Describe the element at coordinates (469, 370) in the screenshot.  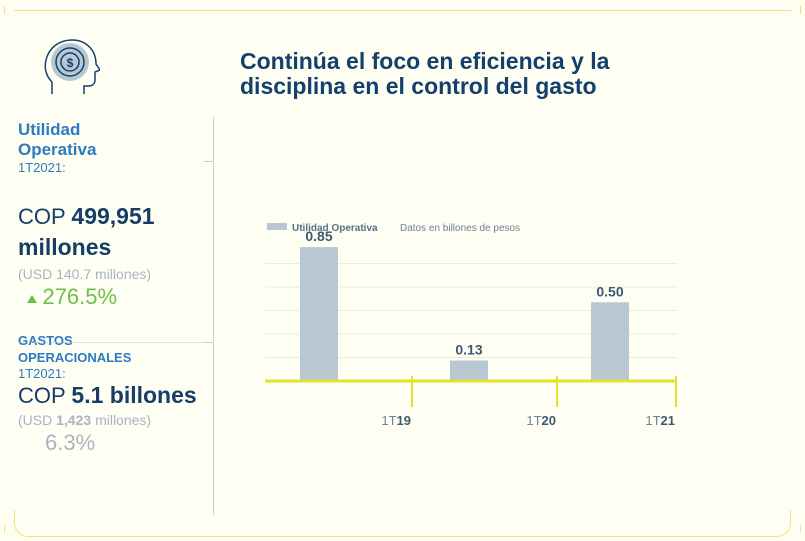
I see `bar-1T20` at that location.